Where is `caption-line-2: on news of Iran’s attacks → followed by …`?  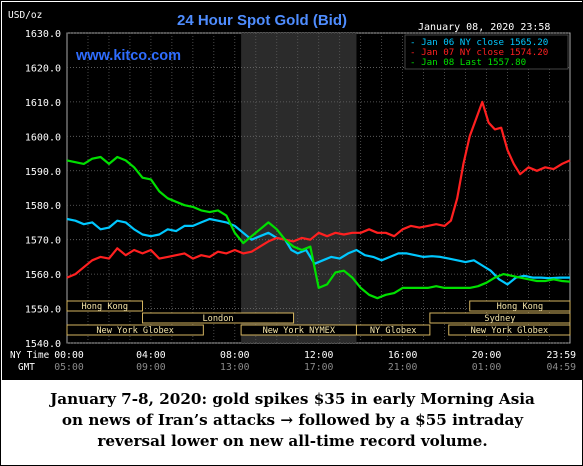 caption-line-2: on news of Iran’s attacks → followed by … is located at coordinates (292, 420).